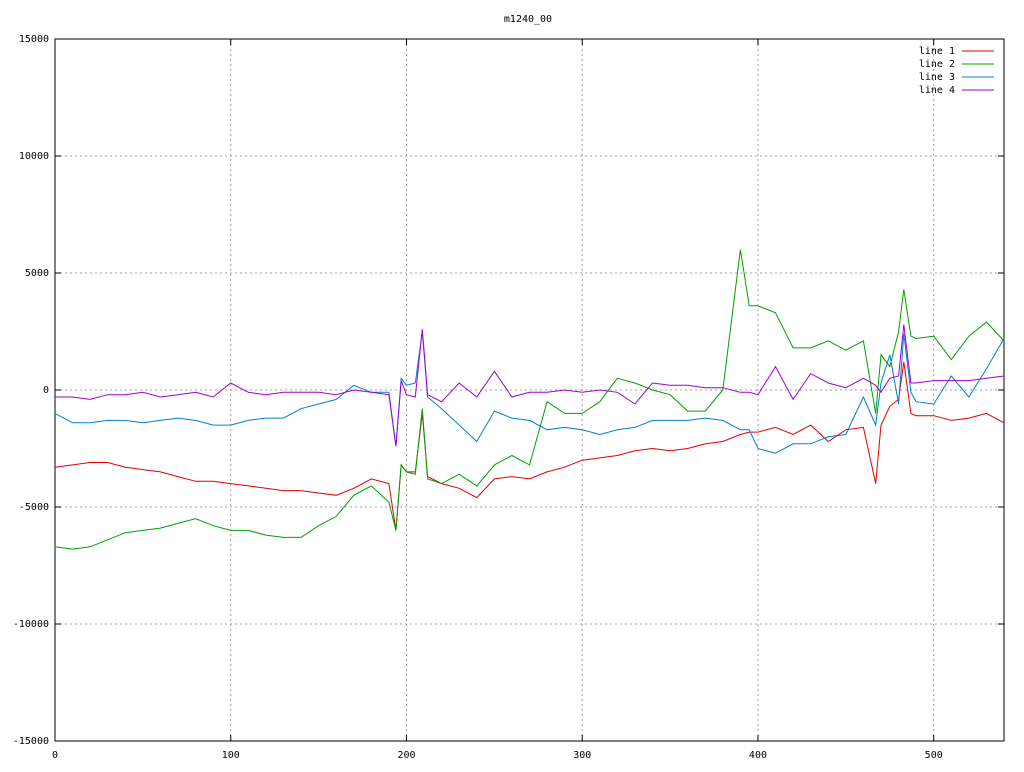 Image resolution: width=1024 pixels, height=772 pixels. Describe the element at coordinates (34, 156) in the screenshot. I see `y-tick-label: 10000` at that location.